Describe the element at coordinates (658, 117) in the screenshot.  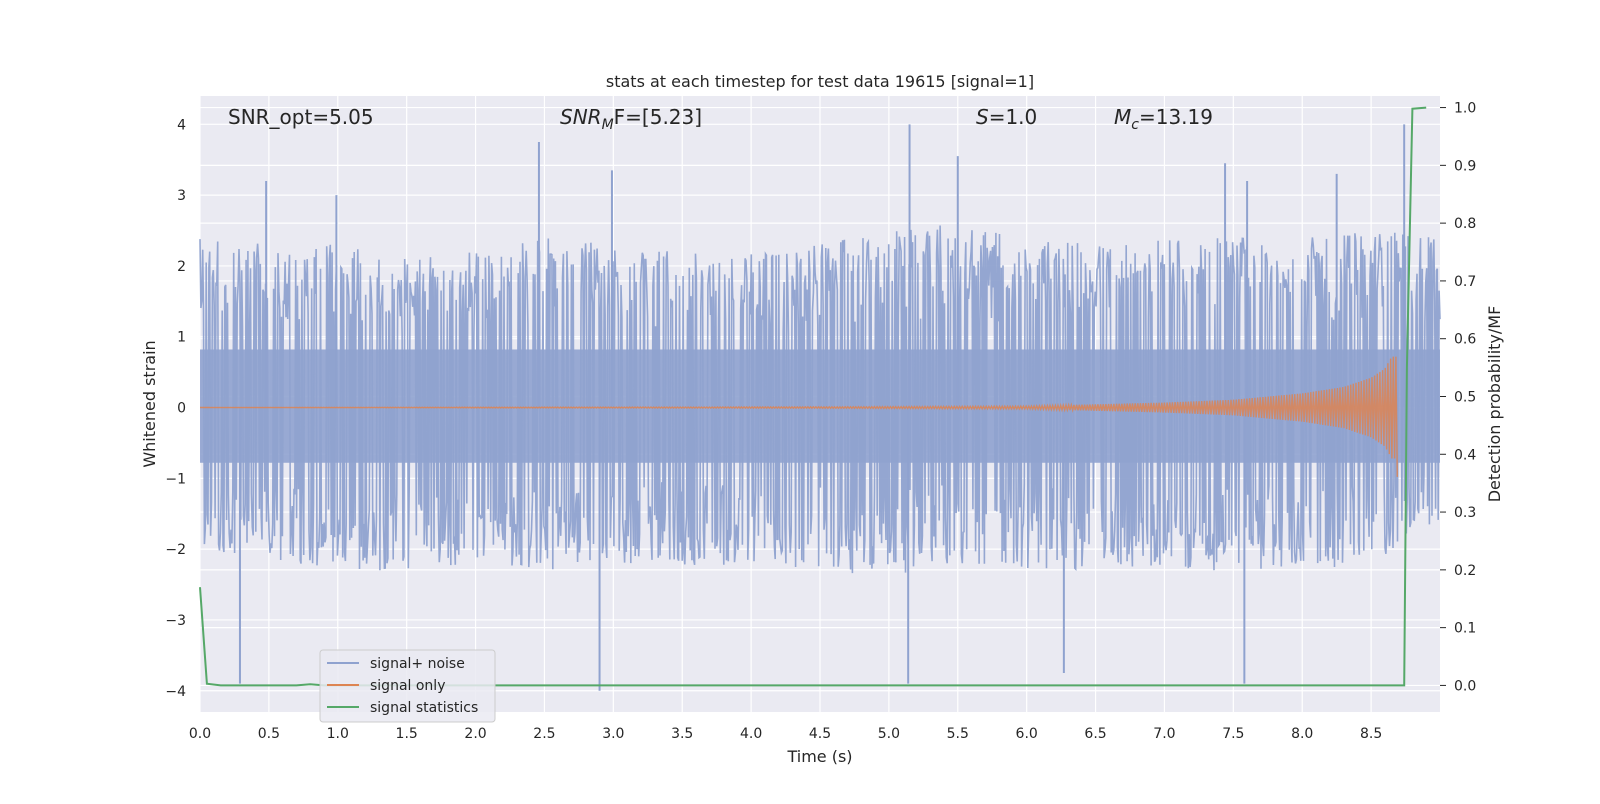
I see `annotation-snr-mf-rest: F=[5.23]` at that location.